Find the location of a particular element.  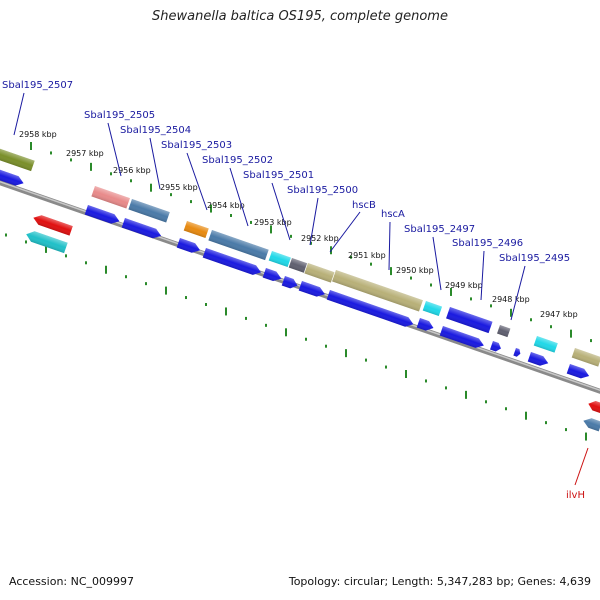

gene-label: Sbal195_2502 is located at coordinates (237, 160).